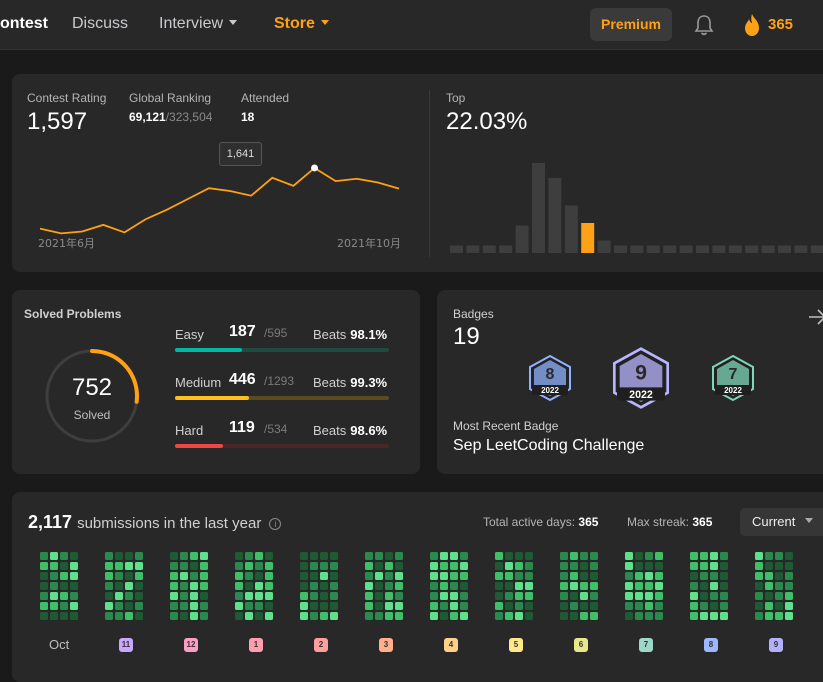 This screenshot has height=682, width=823. What do you see at coordinates (815, 317) in the screenshot?
I see `arrow-right-icon` at bounding box center [815, 317].